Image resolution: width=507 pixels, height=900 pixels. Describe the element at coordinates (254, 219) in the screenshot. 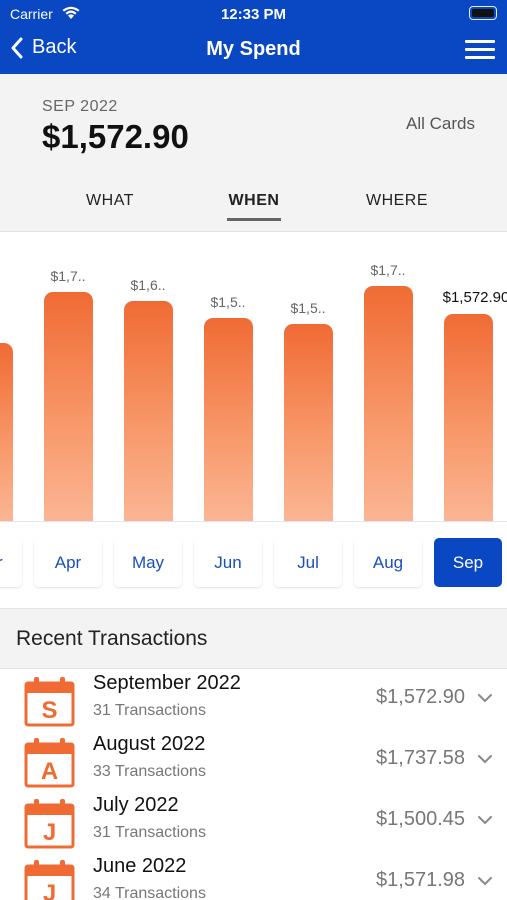

I see `active-tab-indicator` at that location.